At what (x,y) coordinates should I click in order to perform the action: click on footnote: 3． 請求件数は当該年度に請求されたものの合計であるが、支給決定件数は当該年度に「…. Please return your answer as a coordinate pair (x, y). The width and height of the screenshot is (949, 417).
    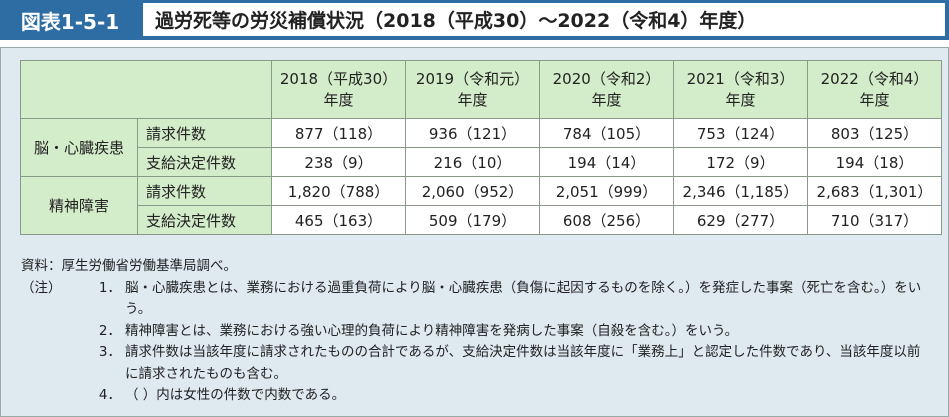
    Looking at the image, I should click on (476, 363).